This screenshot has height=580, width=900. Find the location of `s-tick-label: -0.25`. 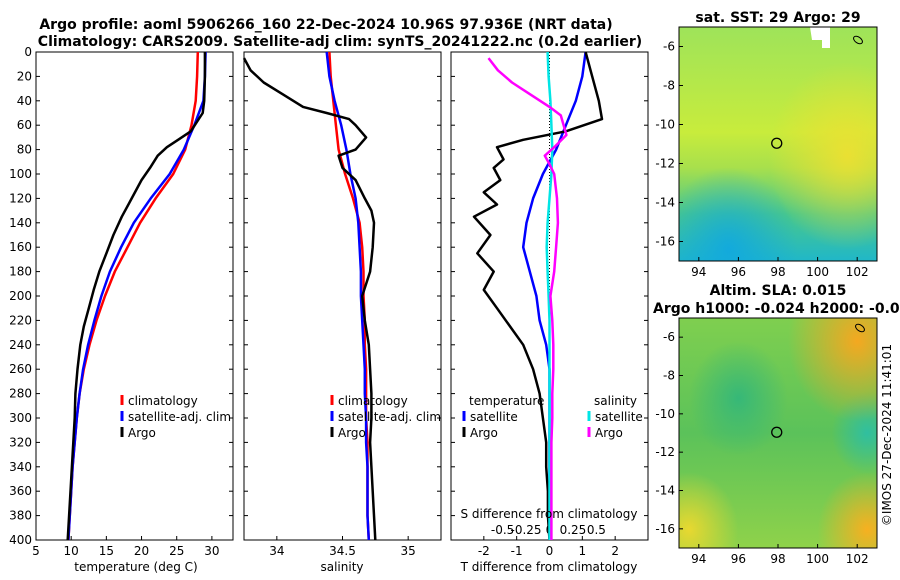

s-tick-label: -0.25 is located at coordinates (526, 530).